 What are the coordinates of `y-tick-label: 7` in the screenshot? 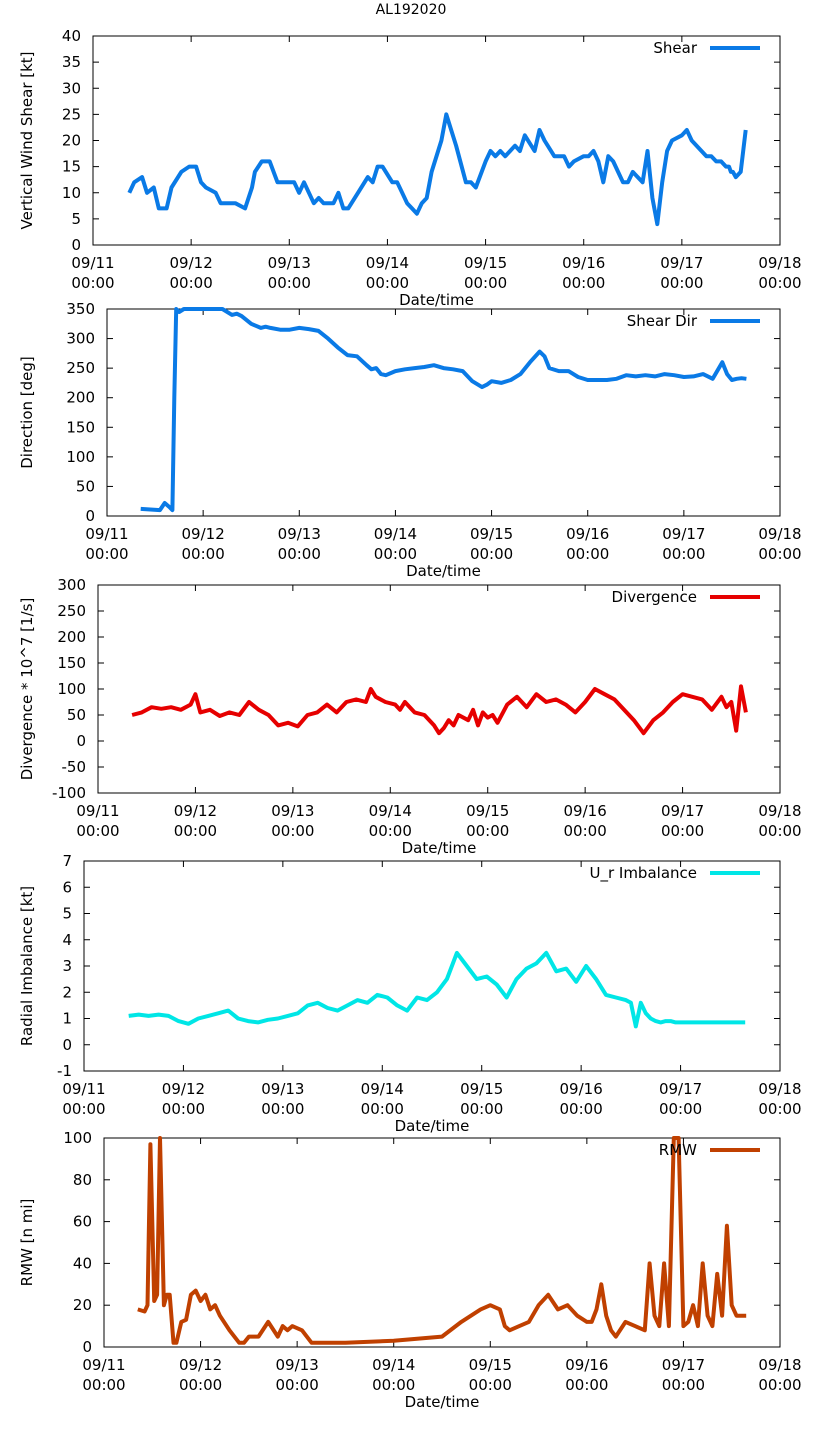 It's located at (67, 861).